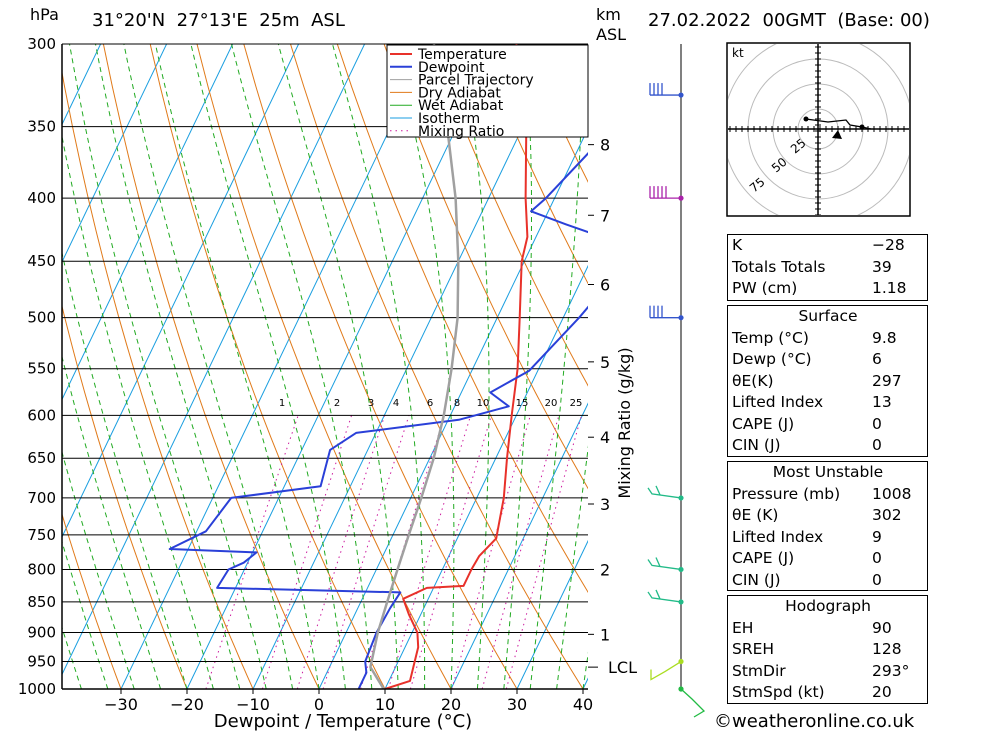  Describe the element at coordinates (827, 267) in the screenshot. I see `general-indices-box: K −28 Totals Totals 39 PW (cm) 1.18` at that location.